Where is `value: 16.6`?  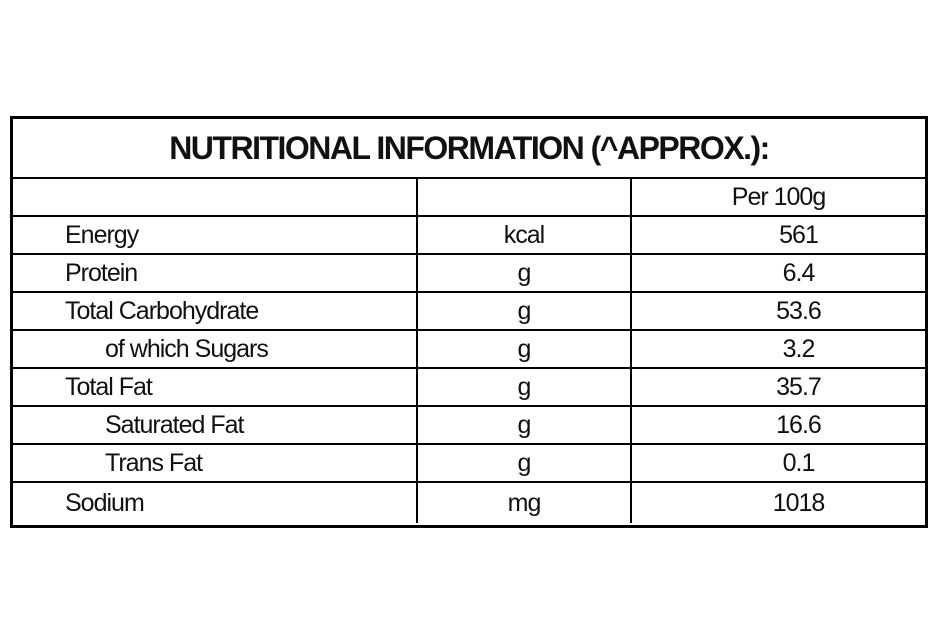
value: 16.6 is located at coordinates (777, 425).